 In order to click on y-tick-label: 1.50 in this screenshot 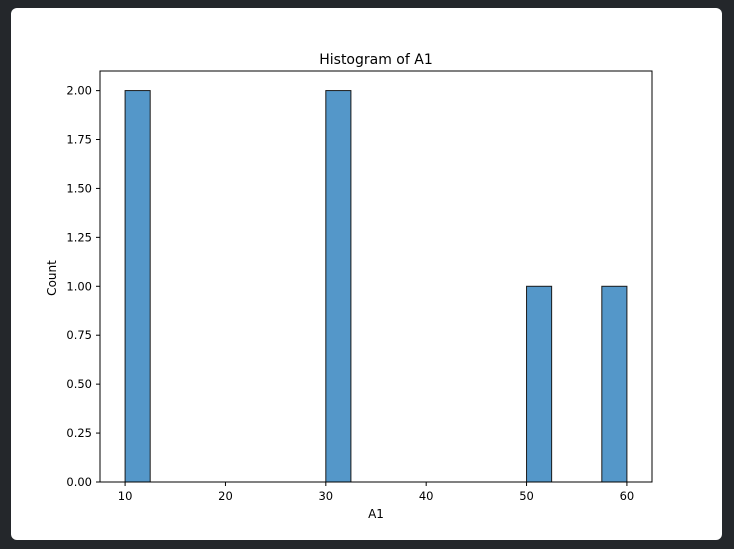, I will do `click(79, 188)`.